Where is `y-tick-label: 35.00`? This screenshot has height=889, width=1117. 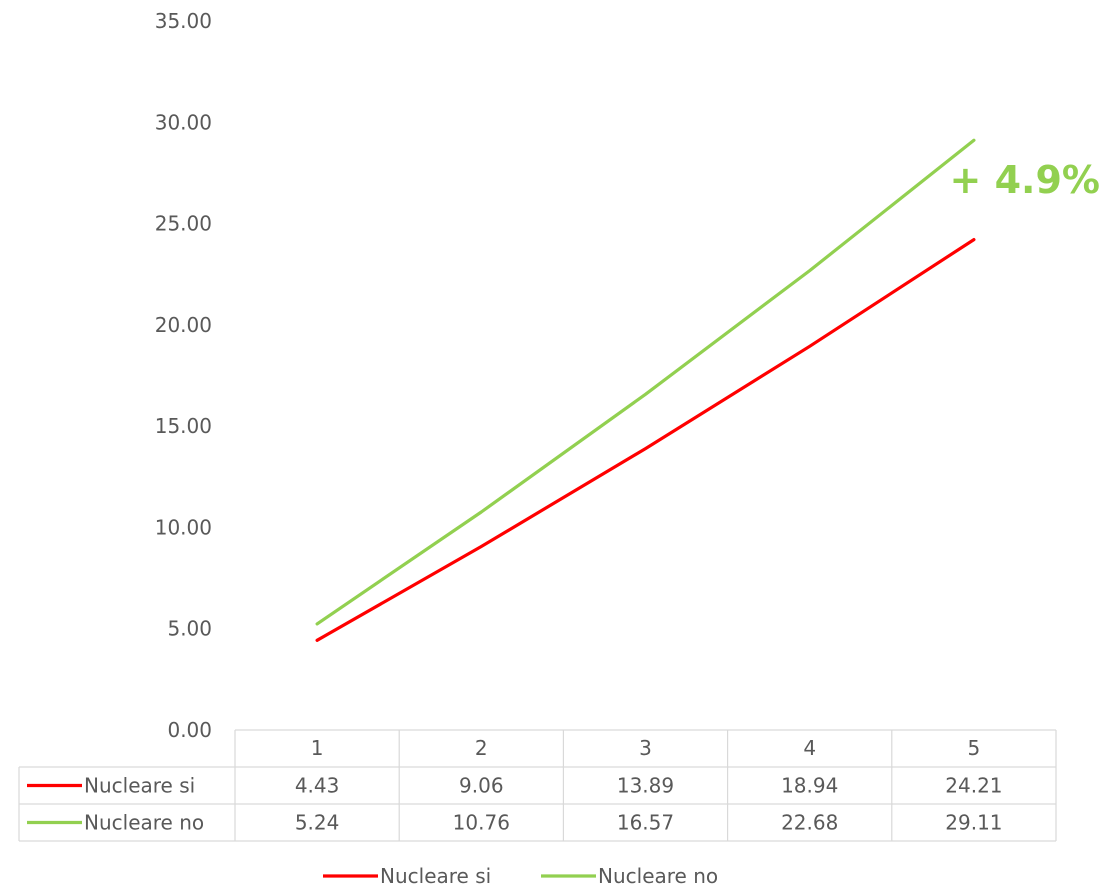
y-tick-label: 35.00 is located at coordinates (183, 21).